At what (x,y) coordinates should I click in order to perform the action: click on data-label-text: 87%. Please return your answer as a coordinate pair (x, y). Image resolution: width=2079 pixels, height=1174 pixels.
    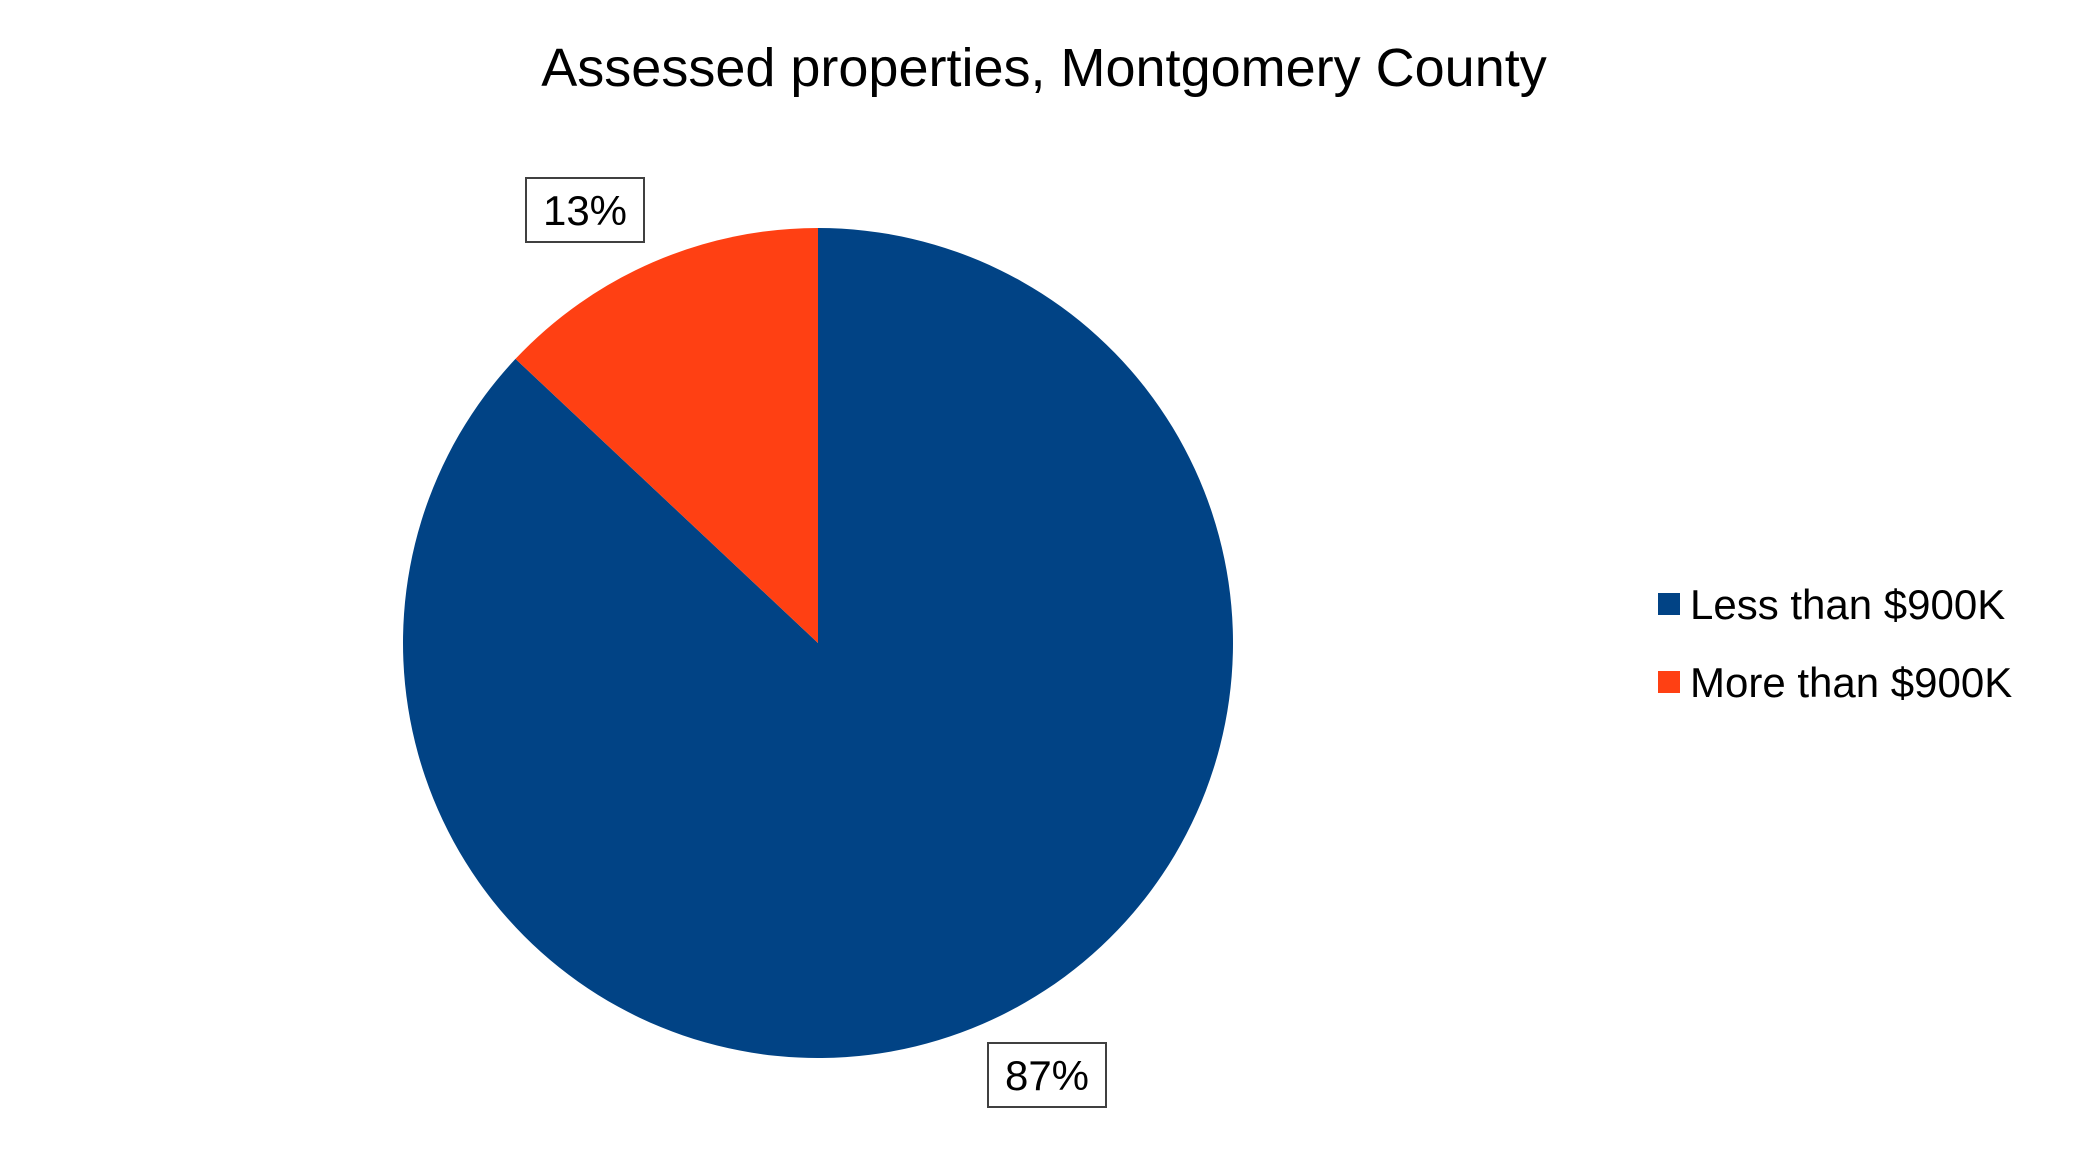
    Looking at the image, I should click on (1047, 1075).